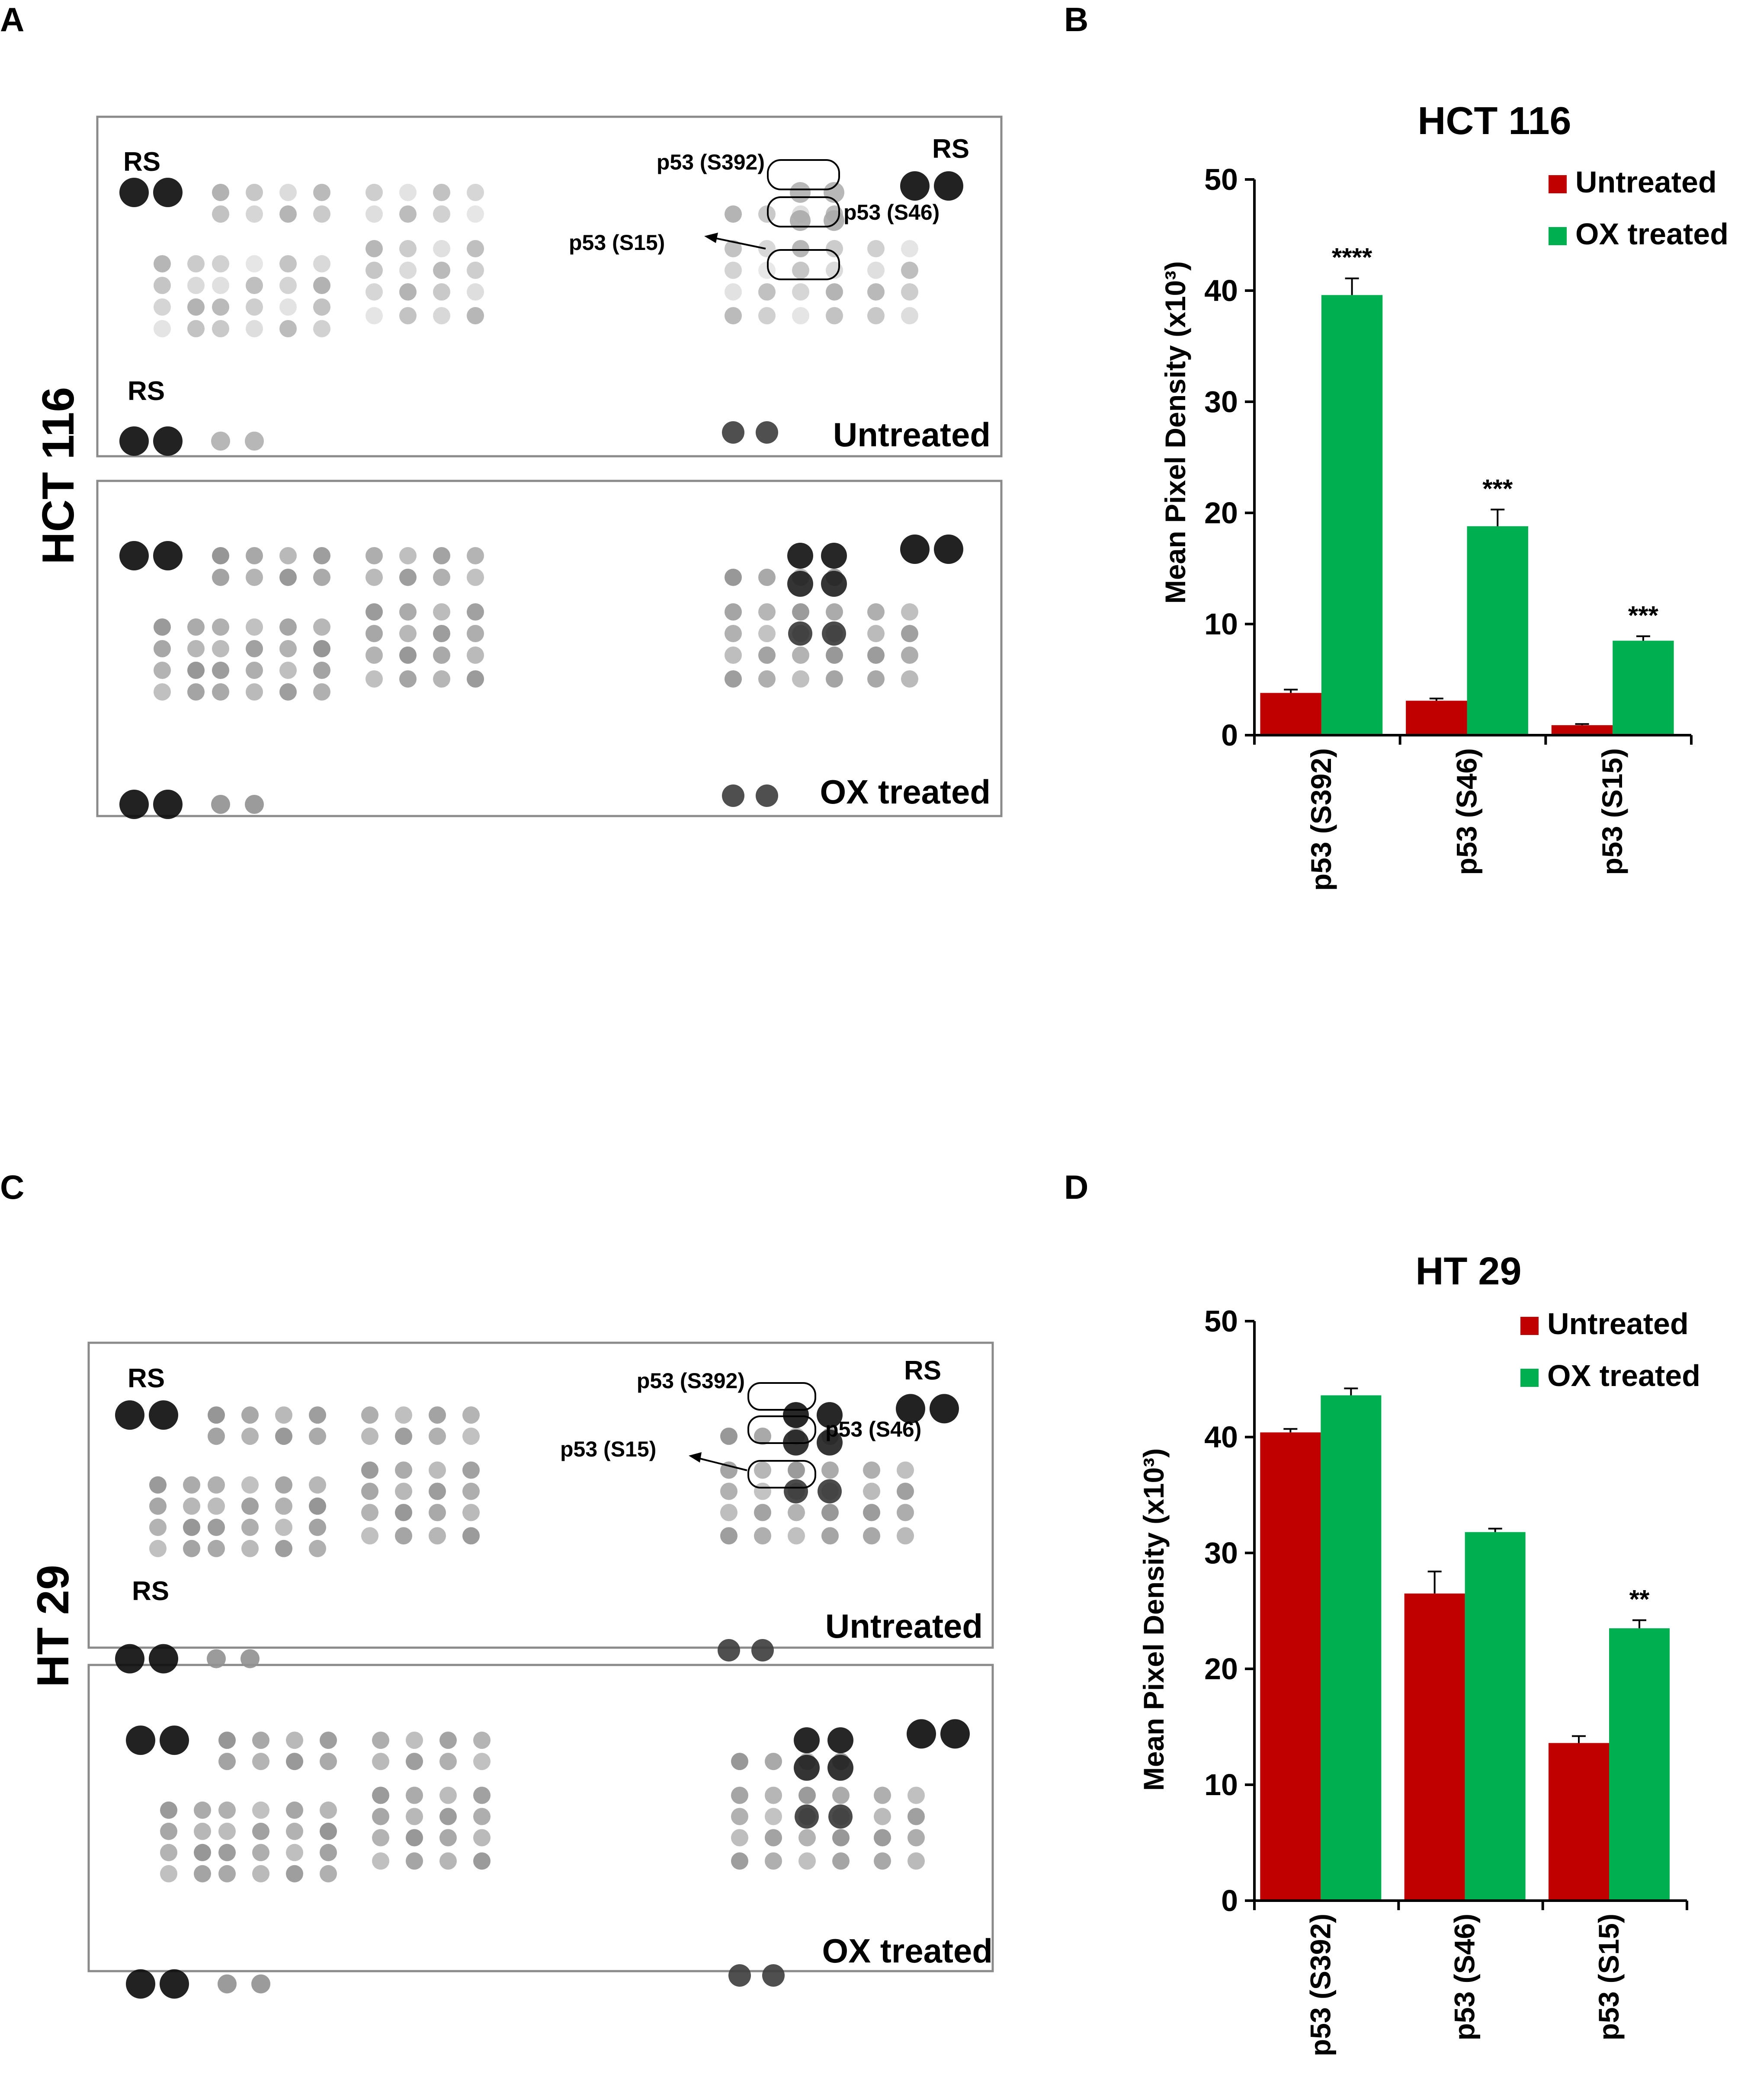  What do you see at coordinates (537, 1534) in the screenshot?
I see `spot-array-untreated` at bounding box center [537, 1534].